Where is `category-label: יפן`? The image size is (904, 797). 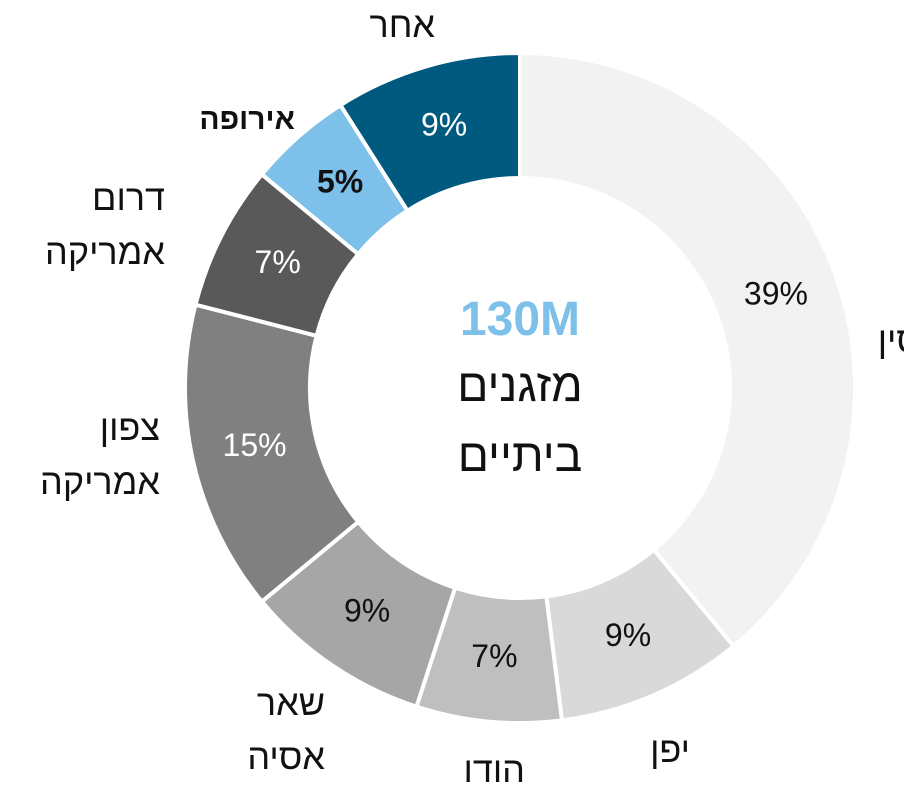 category-label: יפן is located at coordinates (670, 749).